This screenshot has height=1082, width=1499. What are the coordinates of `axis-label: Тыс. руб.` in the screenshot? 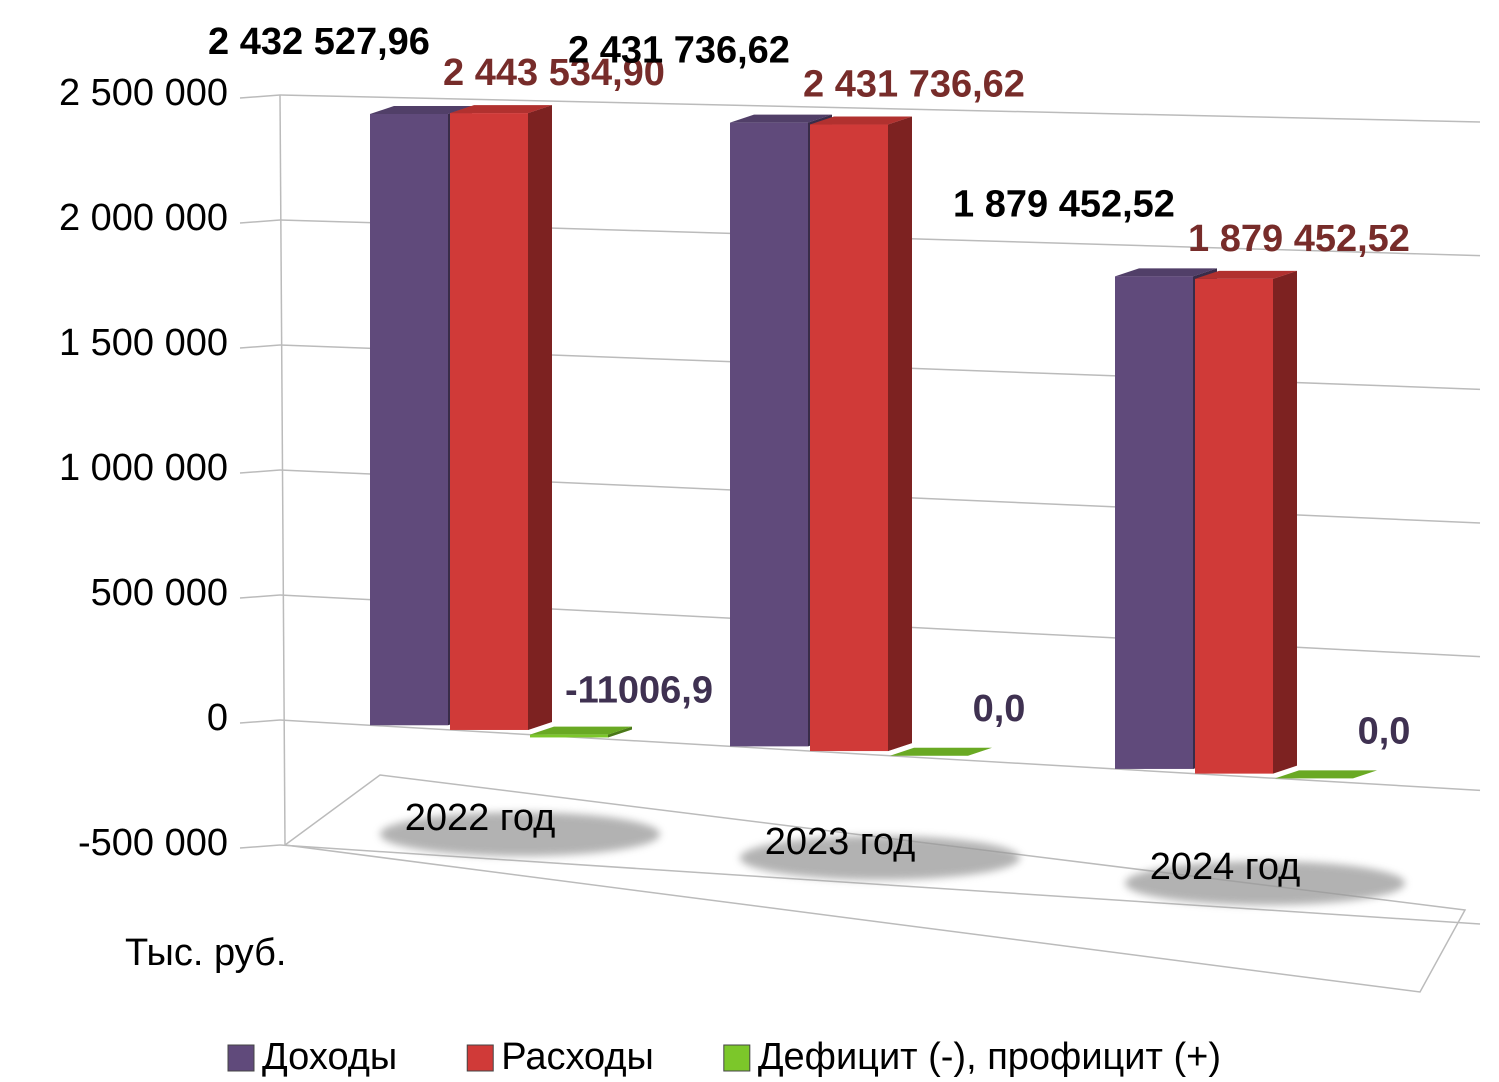 It's located at (205, 953).